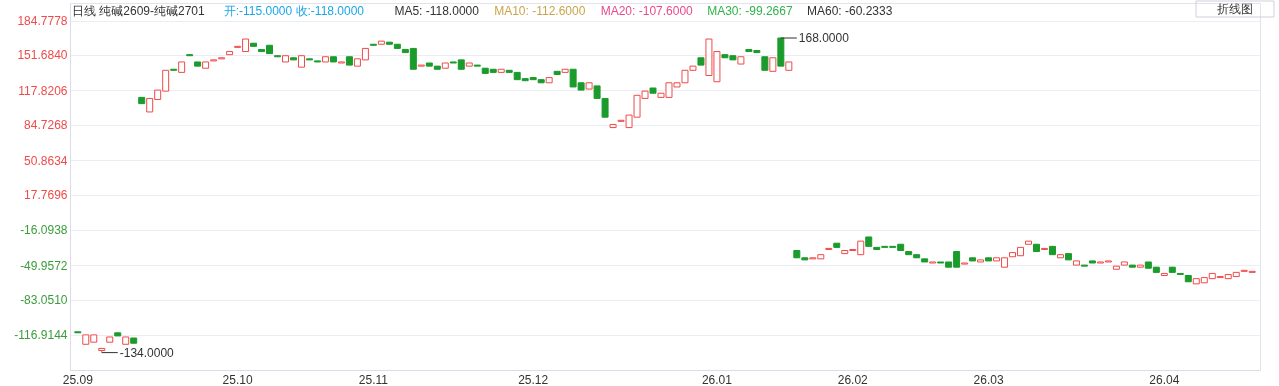  What do you see at coordinates (750, 11) in the screenshot?
I see `annotation: MA30: -99.2667` at bounding box center [750, 11].